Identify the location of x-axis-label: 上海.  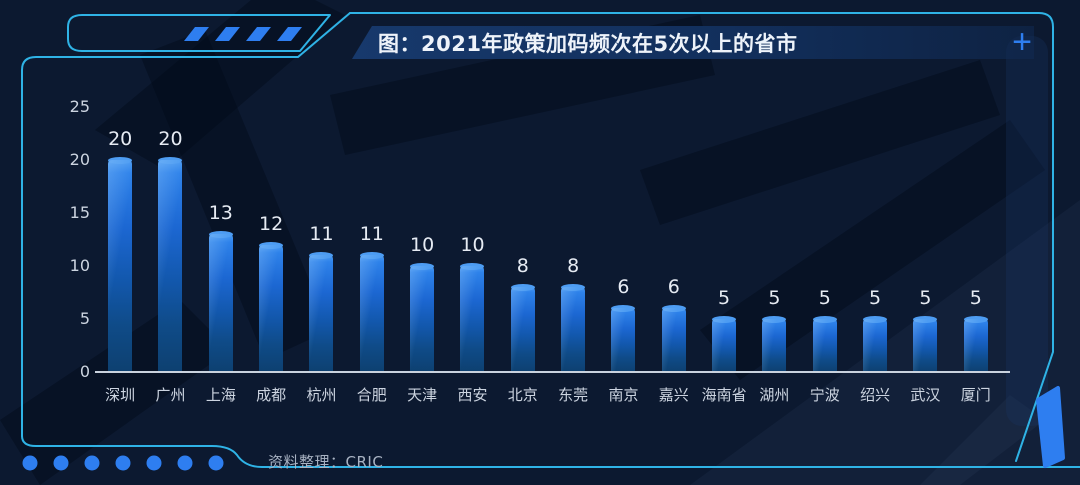
(220, 395).